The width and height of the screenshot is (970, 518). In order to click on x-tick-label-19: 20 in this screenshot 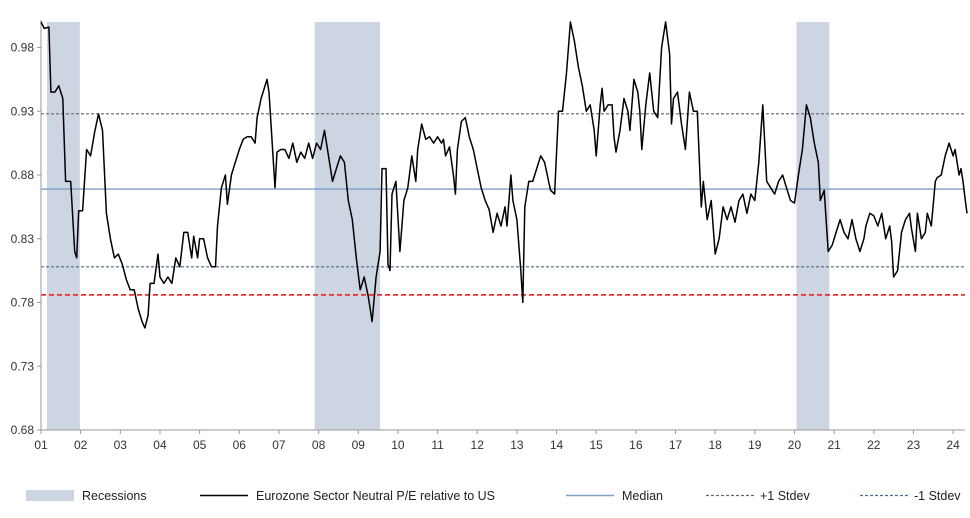, I will do `click(795, 445)`.